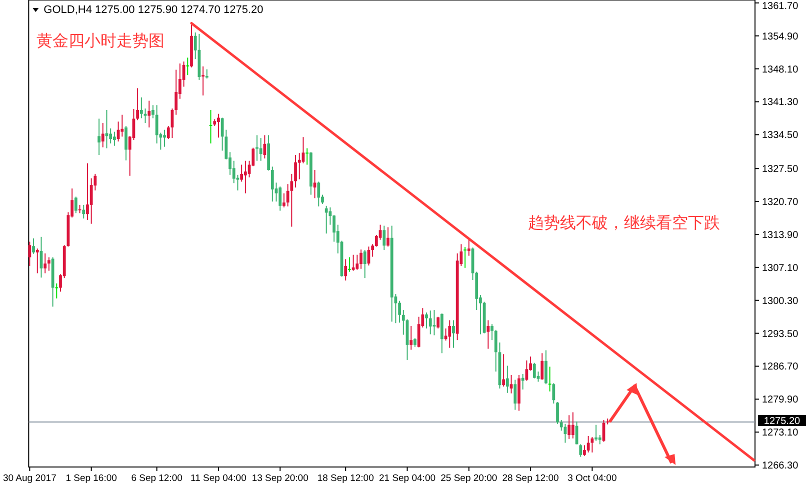 Image resolution: width=811 pixels, height=497 pixels. Describe the element at coordinates (780, 6) in the screenshot. I see `y-tick-label: 1361.70` at that location.